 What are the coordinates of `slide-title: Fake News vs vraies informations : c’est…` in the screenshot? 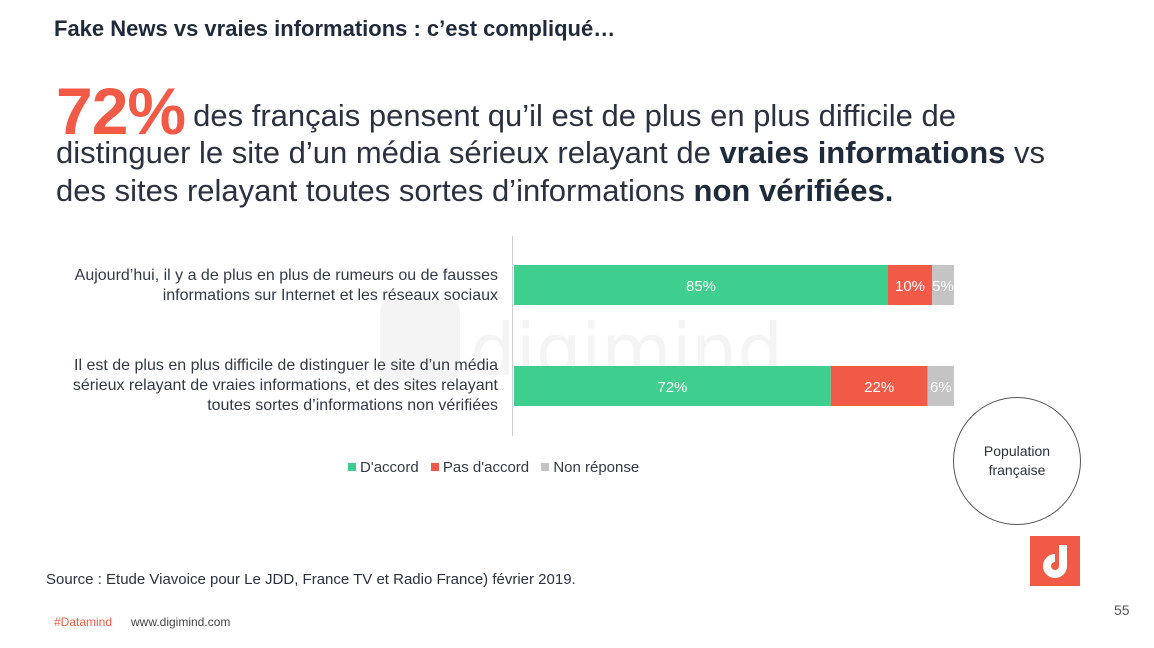 It's located at (335, 28).